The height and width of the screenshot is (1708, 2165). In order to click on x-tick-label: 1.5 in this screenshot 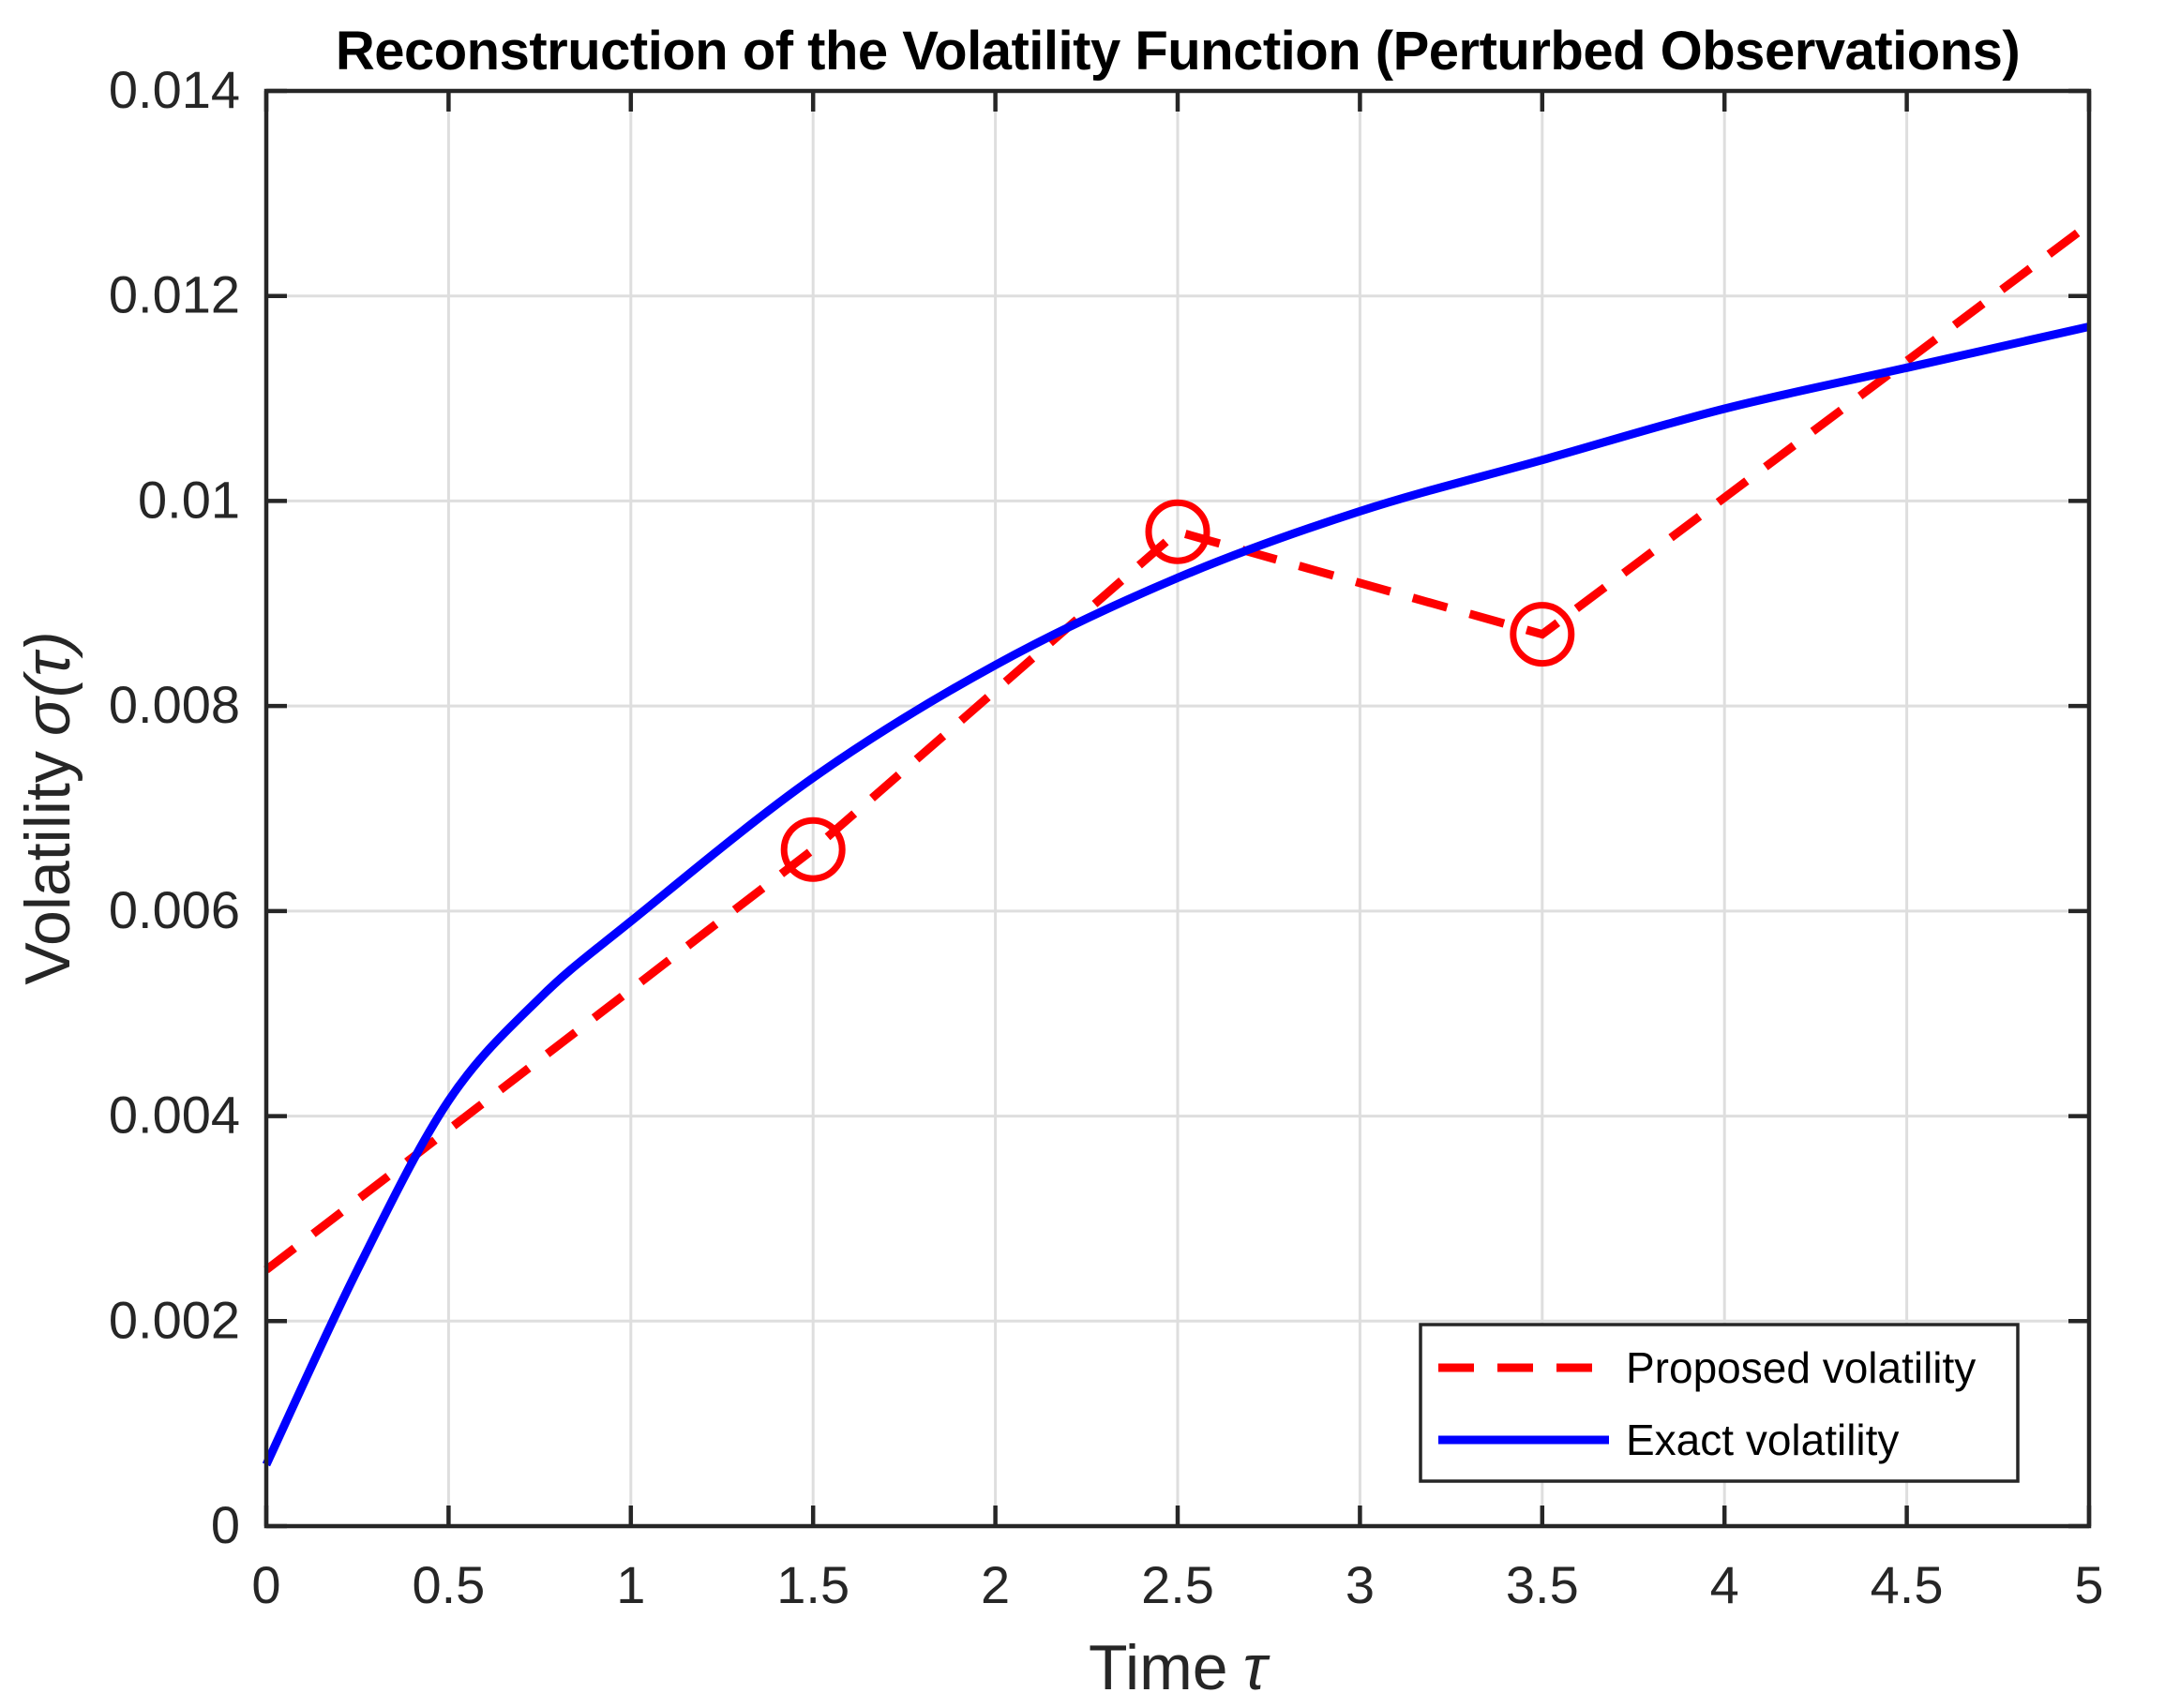, I will do `click(812, 1585)`.